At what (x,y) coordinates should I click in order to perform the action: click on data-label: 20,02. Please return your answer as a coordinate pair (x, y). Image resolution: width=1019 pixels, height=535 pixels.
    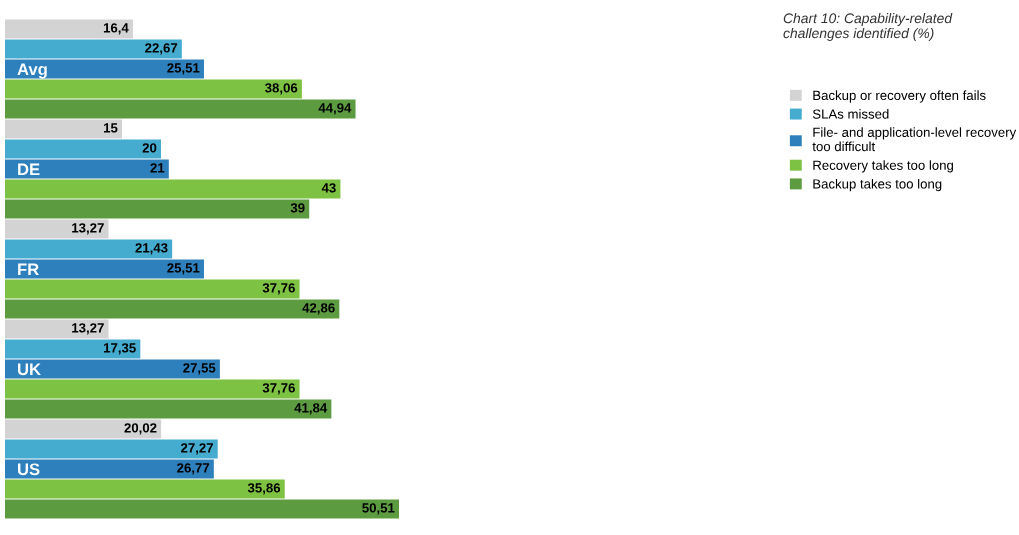
    Looking at the image, I should click on (140, 429).